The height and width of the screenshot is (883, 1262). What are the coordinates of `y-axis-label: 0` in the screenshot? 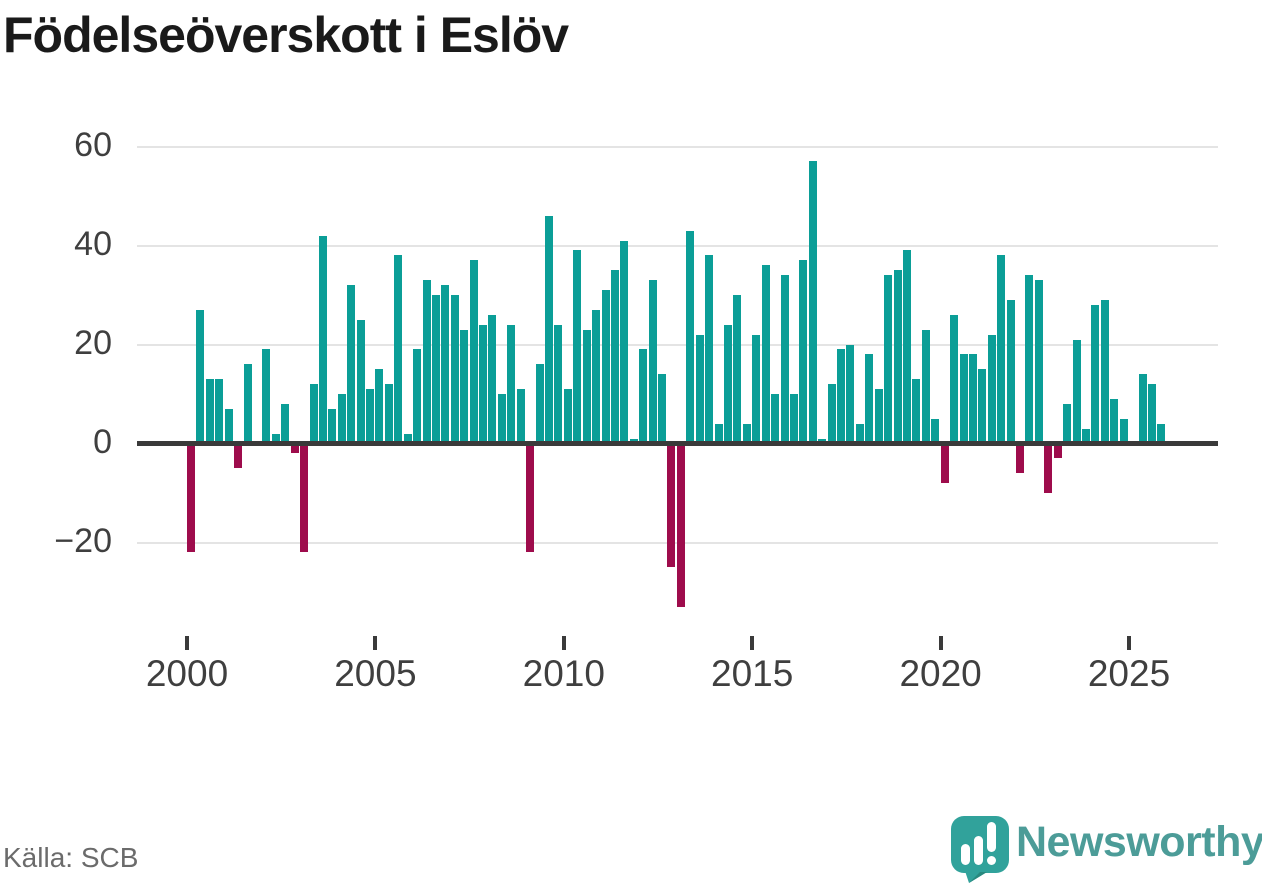 It's located at (102, 441).